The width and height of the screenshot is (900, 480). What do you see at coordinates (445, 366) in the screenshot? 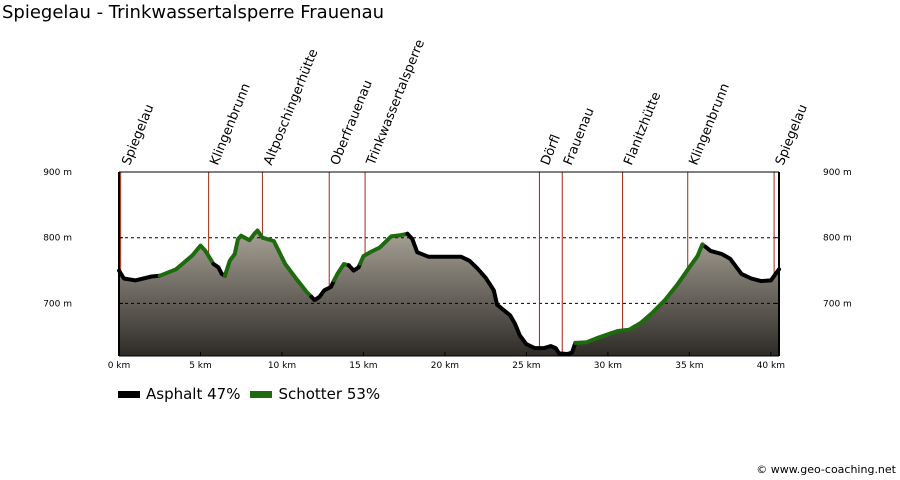
I see `x-tick-label: 20 km` at bounding box center [445, 366].